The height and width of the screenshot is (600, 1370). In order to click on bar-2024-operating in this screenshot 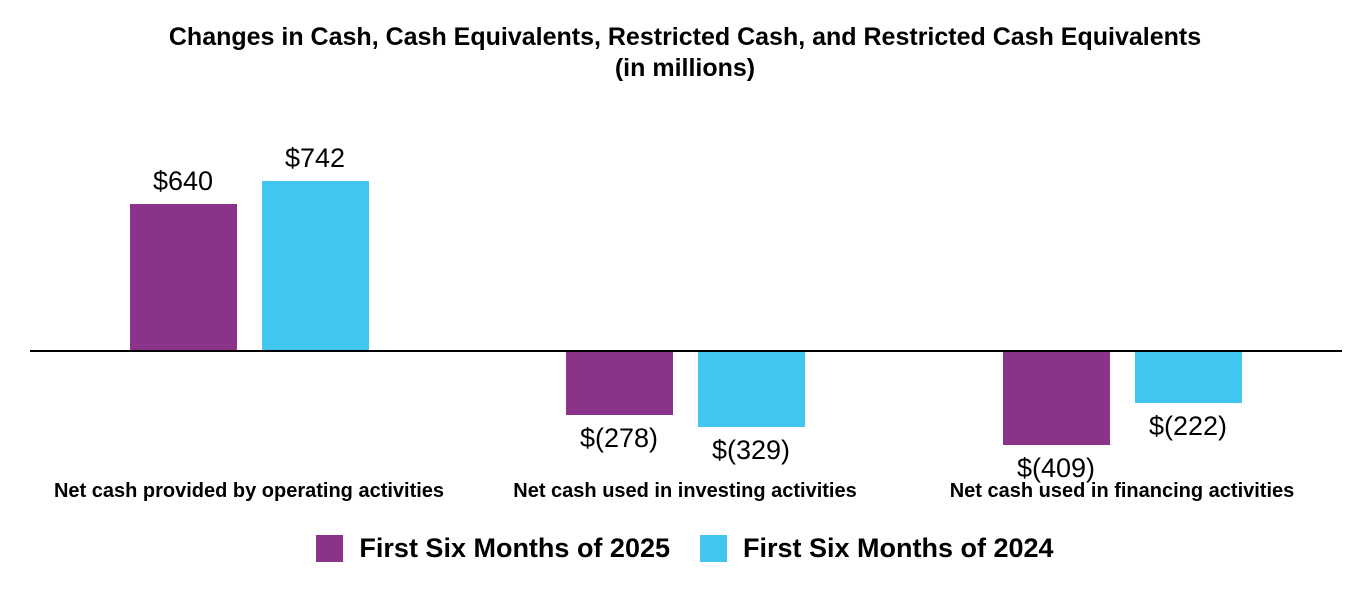, I will do `click(315, 265)`.